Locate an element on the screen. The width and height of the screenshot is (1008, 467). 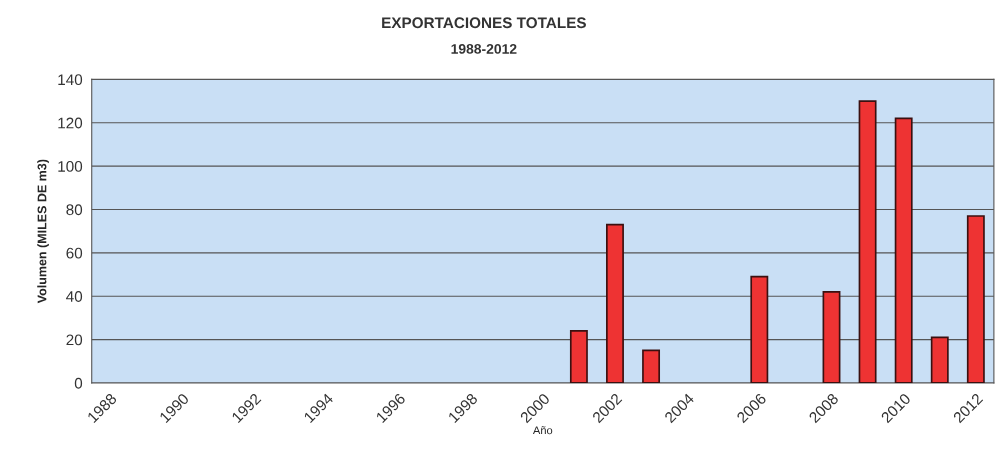
chart-title: EXPORTACIONES TOTALES is located at coordinates (484, 23).